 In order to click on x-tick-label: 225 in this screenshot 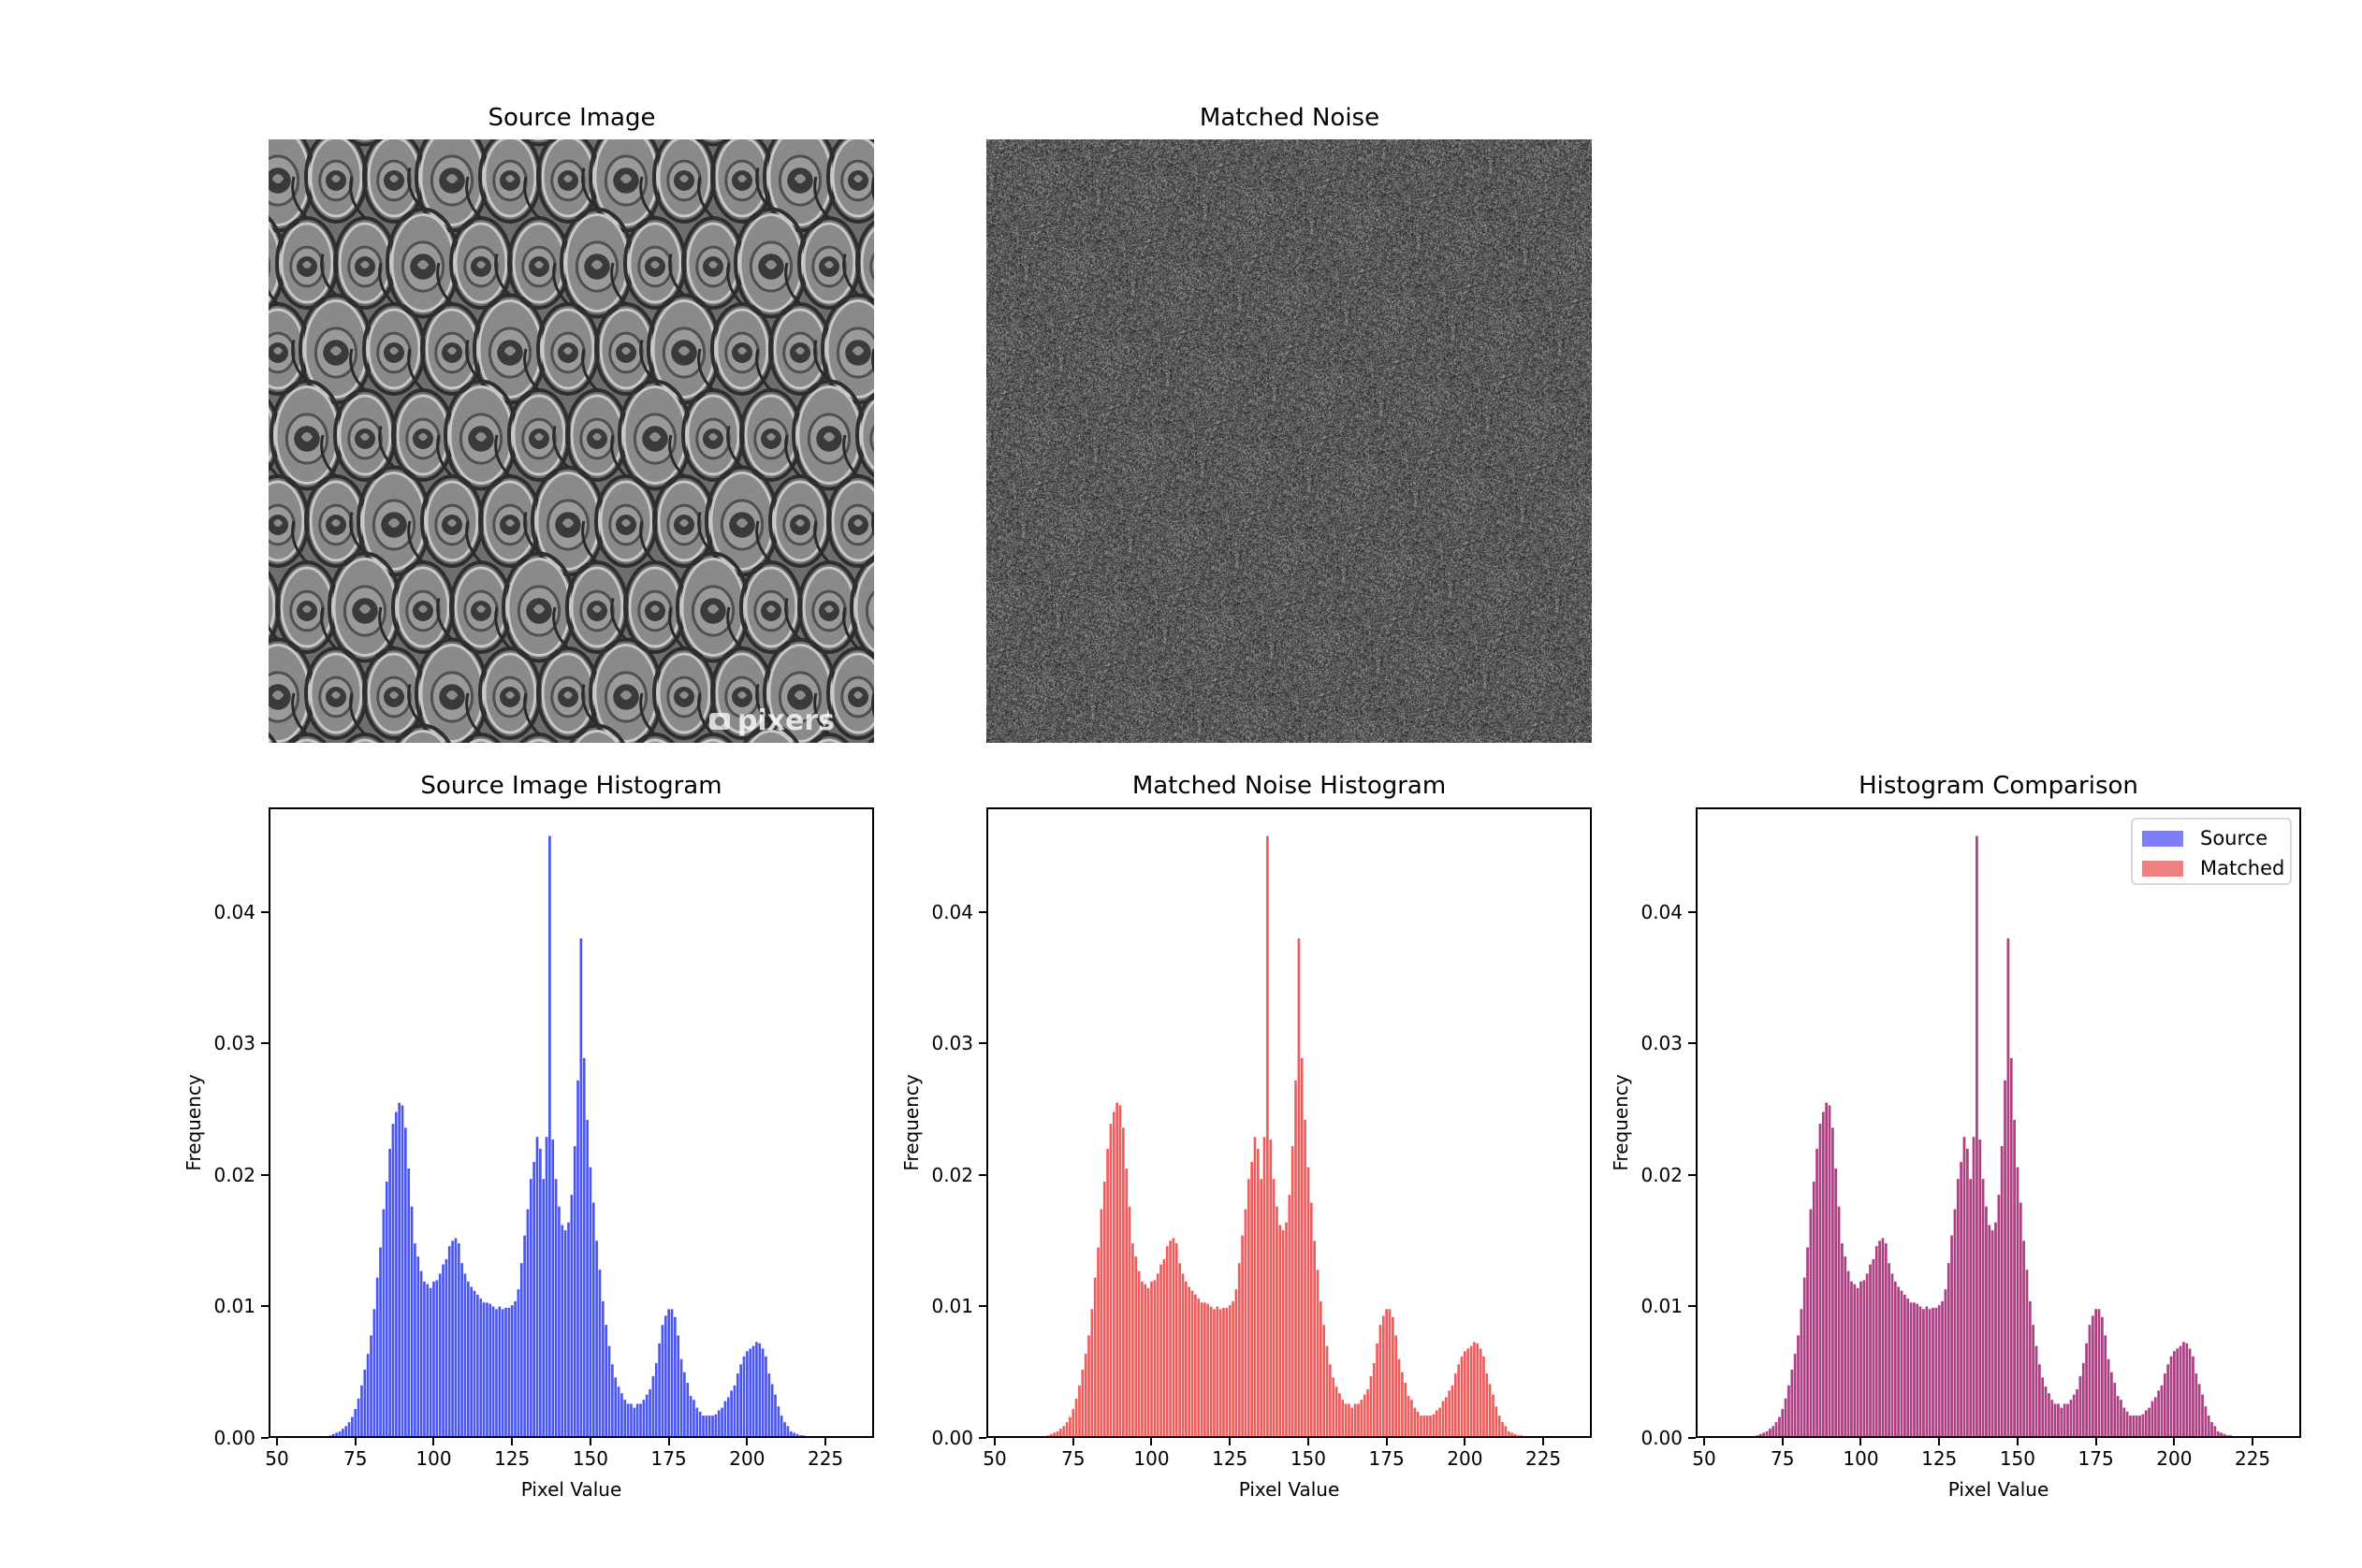, I will do `click(2252, 1459)`.